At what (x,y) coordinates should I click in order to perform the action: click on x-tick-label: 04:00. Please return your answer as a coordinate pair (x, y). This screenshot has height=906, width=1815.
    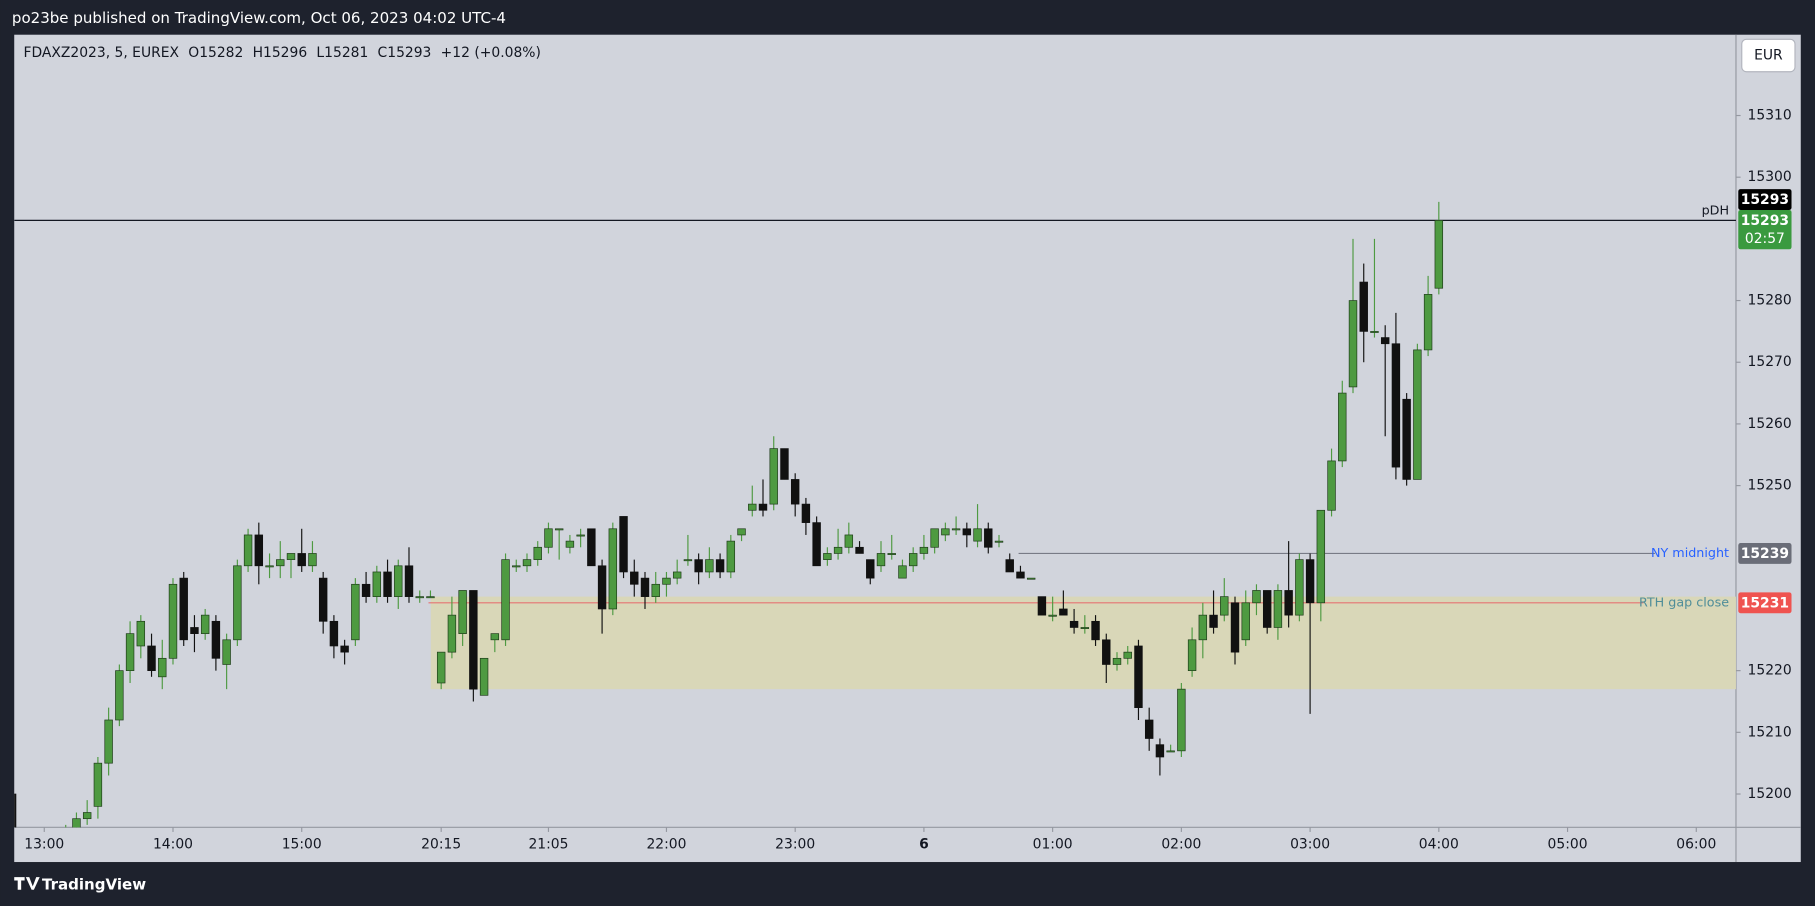
    Looking at the image, I should click on (1439, 845).